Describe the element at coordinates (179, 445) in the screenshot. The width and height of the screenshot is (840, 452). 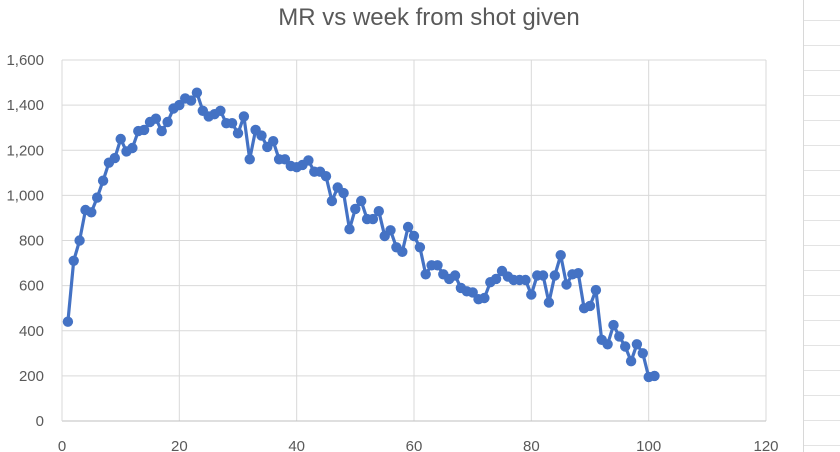
I see `x-tick-label: 20` at that location.